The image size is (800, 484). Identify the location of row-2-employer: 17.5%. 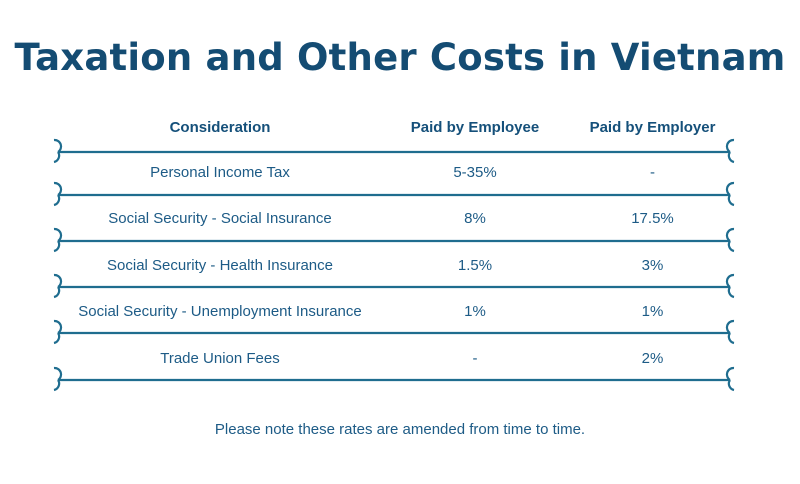
(652, 218).